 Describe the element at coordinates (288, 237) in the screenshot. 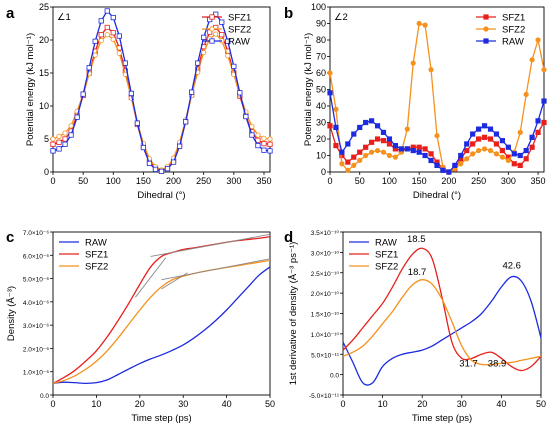

I see `panel-letter-d: d` at that location.